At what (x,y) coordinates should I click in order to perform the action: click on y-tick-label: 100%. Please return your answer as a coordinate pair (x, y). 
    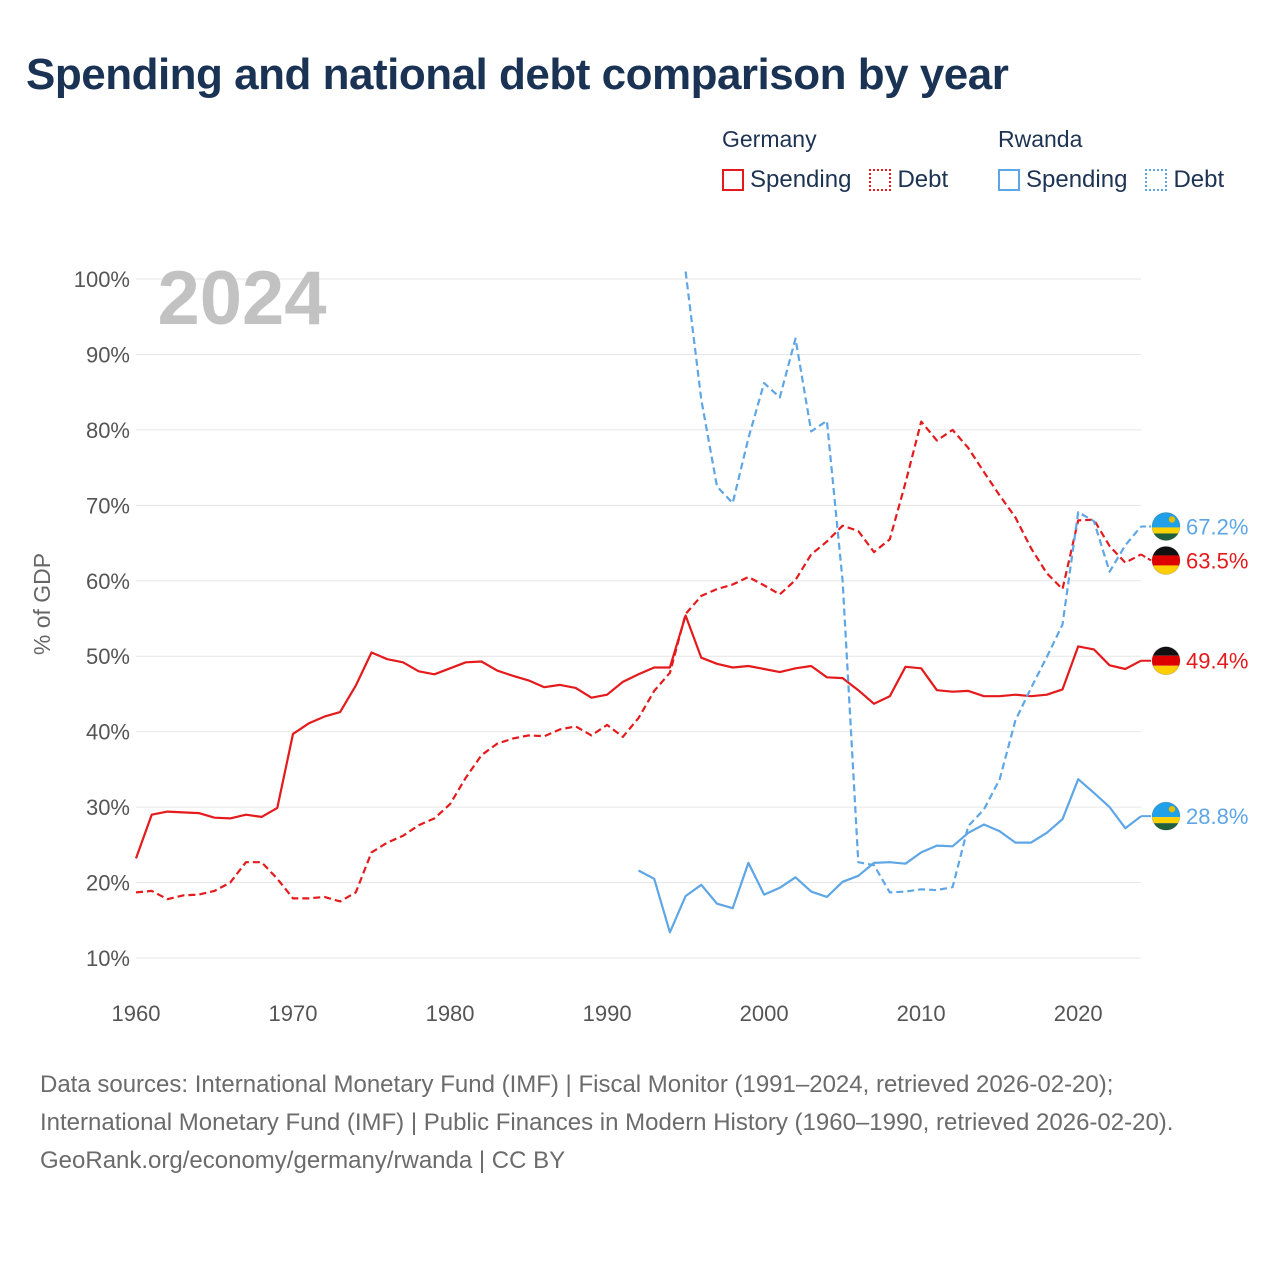
    Looking at the image, I should click on (102, 279).